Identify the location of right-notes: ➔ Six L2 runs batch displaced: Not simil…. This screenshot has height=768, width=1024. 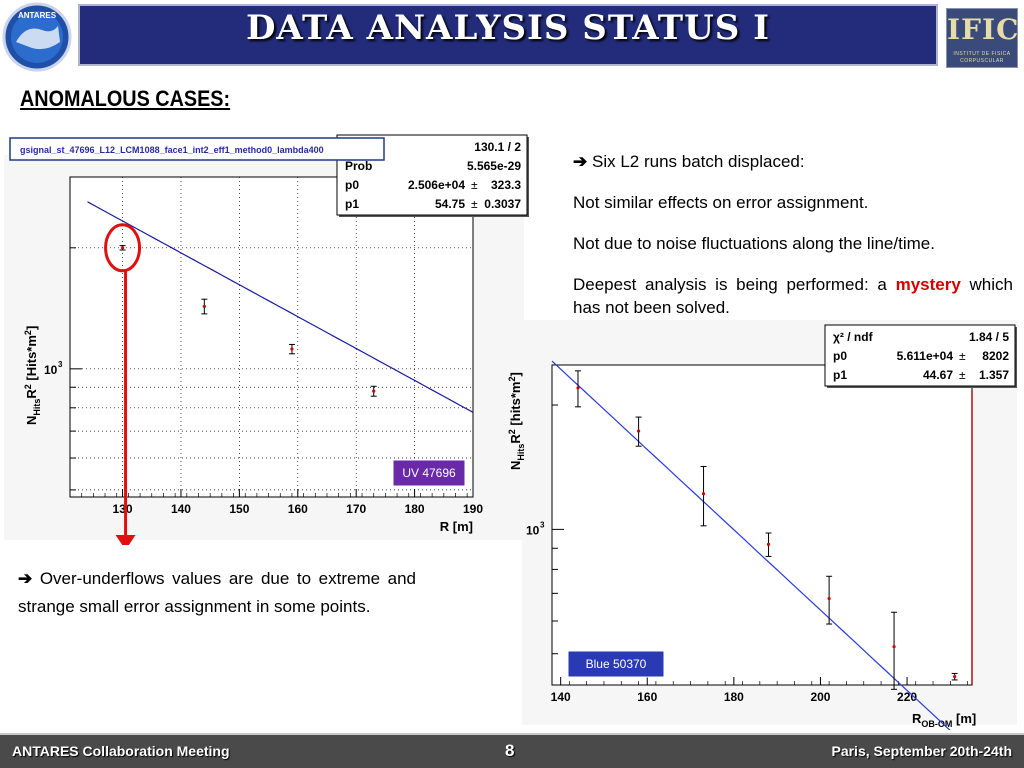
(793, 243).